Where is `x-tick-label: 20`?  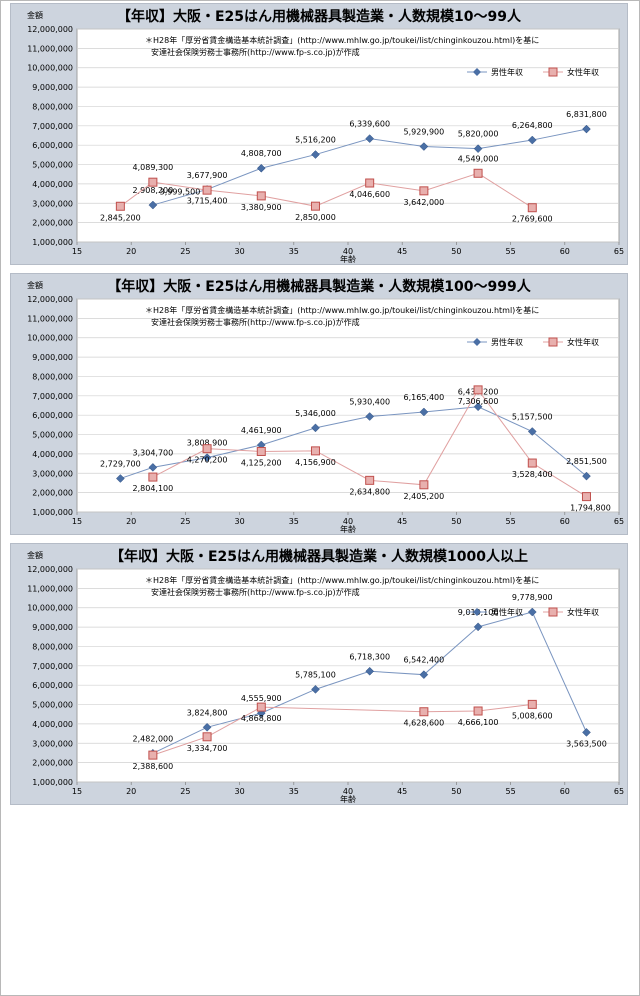
x-tick-label: 20 is located at coordinates (131, 251).